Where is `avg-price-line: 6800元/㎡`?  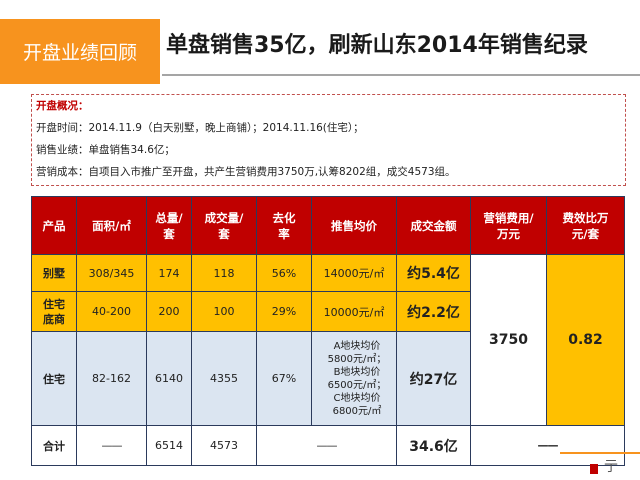
avg-price-line: 6800元/㎡ is located at coordinates (357, 411).